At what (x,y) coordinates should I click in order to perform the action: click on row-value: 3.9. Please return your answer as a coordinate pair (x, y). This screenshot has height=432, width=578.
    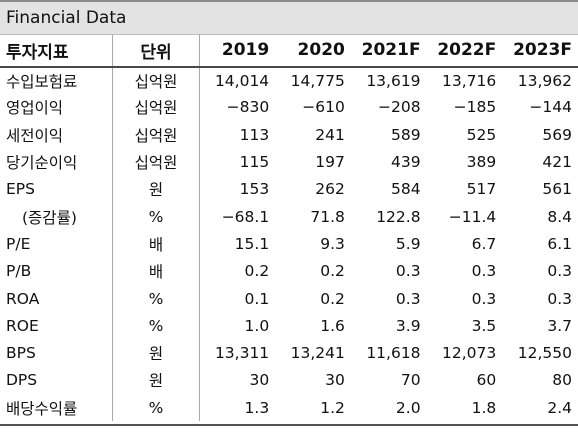
    Looking at the image, I should click on (408, 325).